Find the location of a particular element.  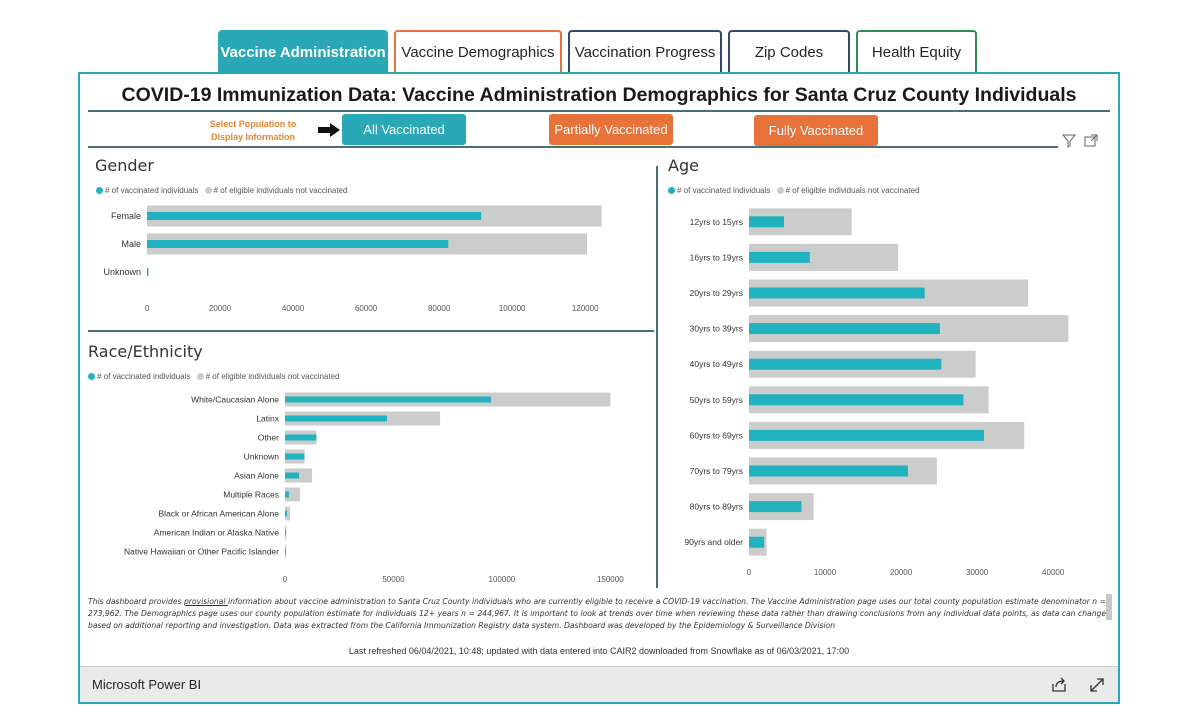

select-population-label: Select Population to Display Information is located at coordinates (253, 130).